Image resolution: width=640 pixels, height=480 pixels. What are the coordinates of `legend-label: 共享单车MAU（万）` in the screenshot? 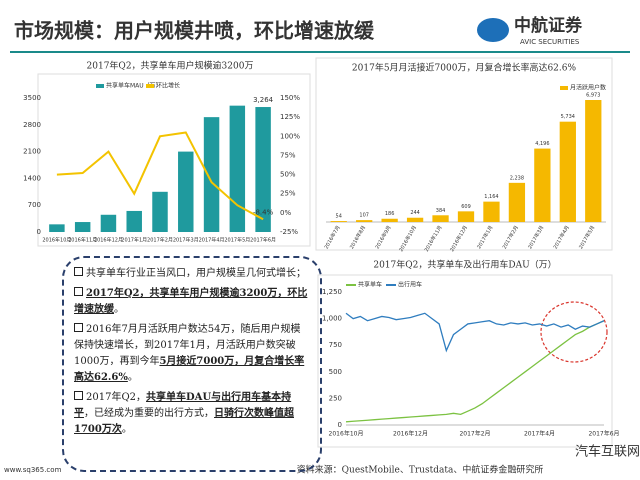 It's located at (134, 86).